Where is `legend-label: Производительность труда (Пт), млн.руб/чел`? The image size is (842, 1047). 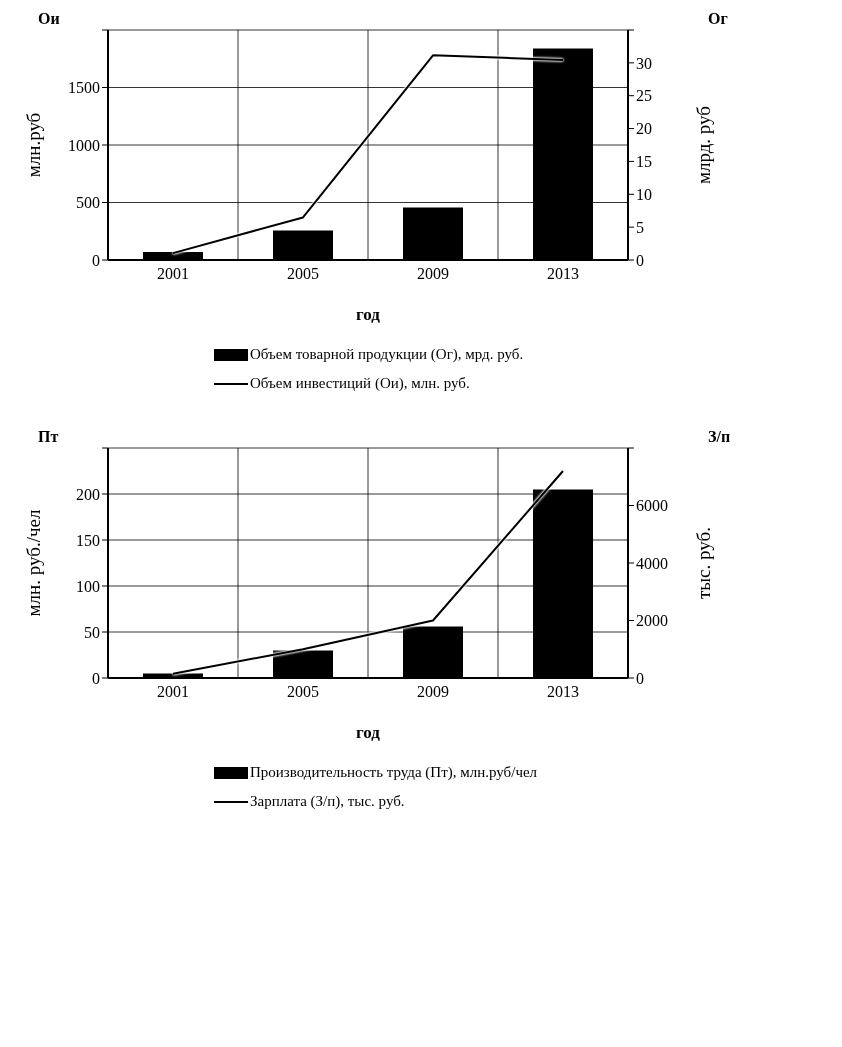
legend-label: Производительность труда (Пт), млн.руб/чел is located at coordinates (394, 772).